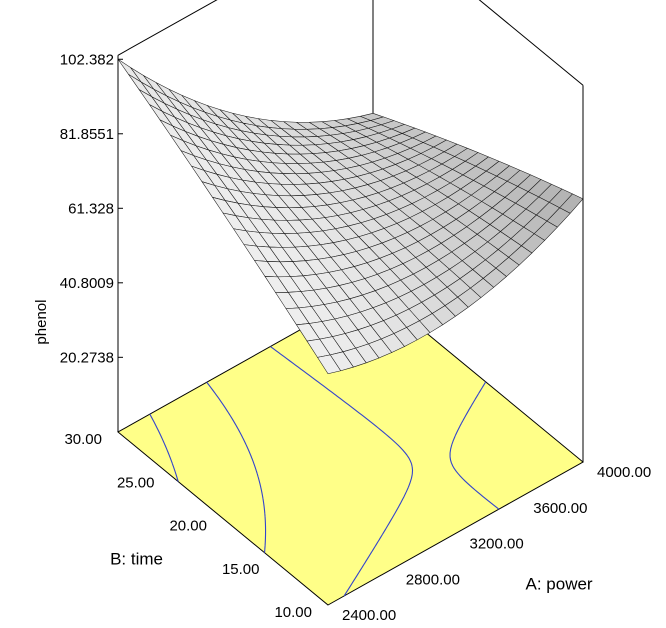  Describe the element at coordinates (87, 357) in the screenshot. I see `z-tick-label: 20.2738` at that location.